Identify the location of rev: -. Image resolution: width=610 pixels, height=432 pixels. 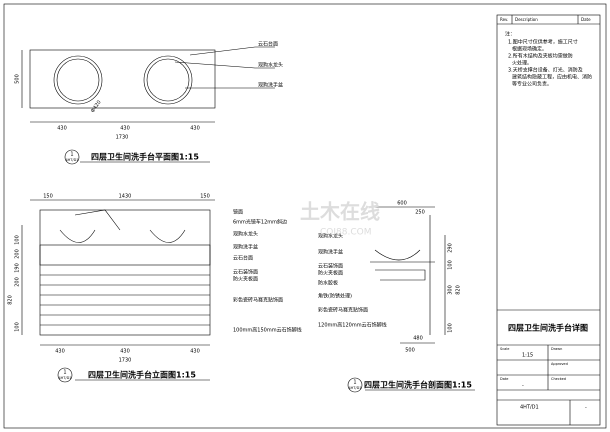
(586, 408).